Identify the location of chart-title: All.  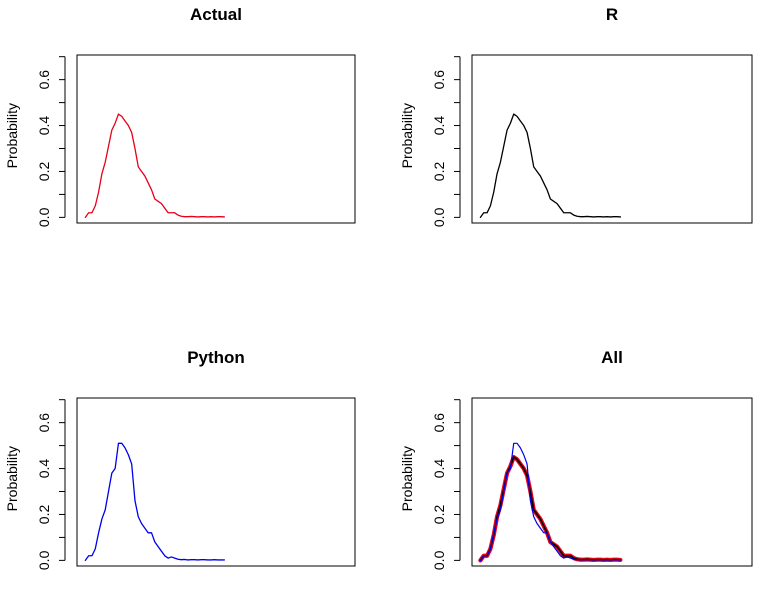
(612, 357).